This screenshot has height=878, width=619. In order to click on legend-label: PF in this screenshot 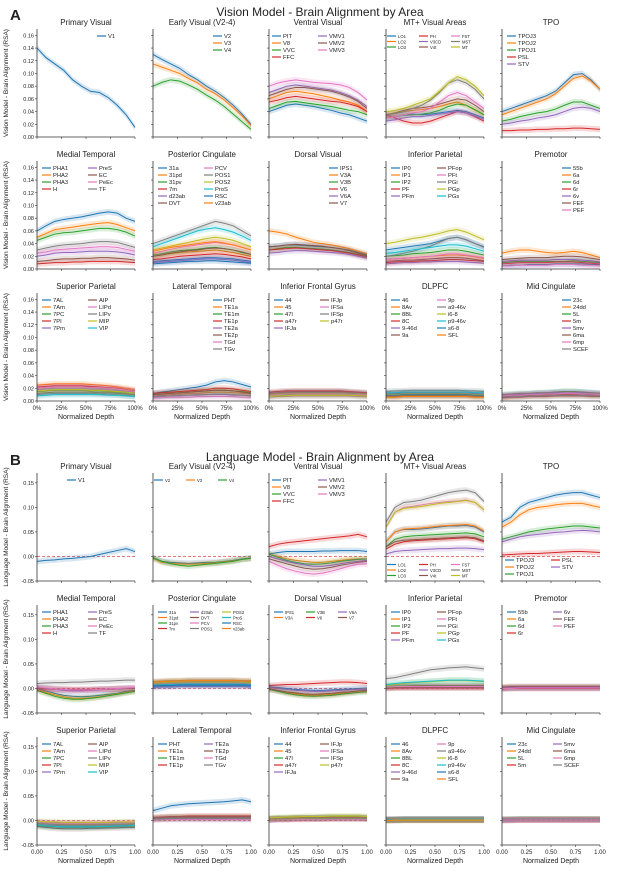, I will do `click(406, 190)`.